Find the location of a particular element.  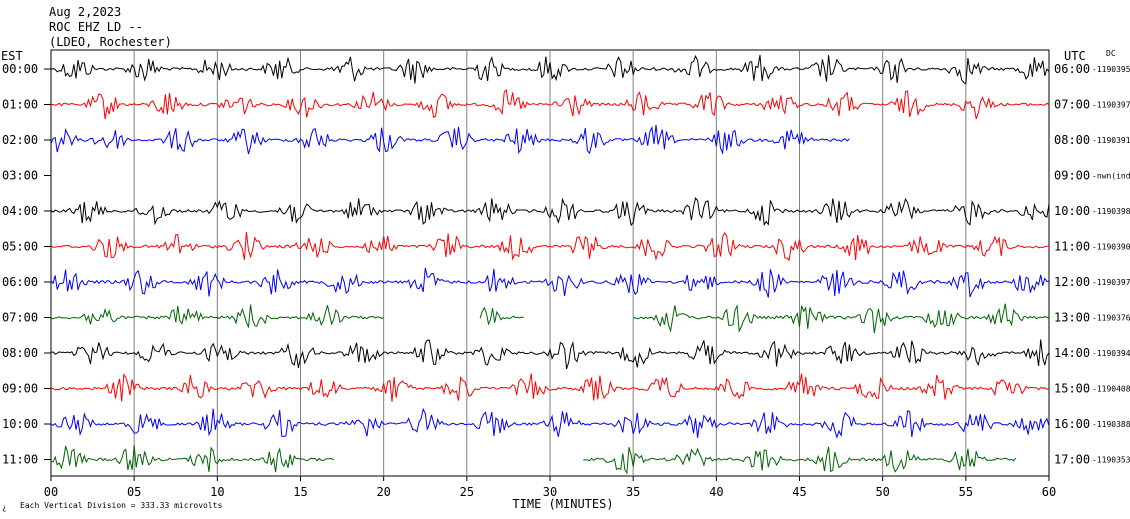

dc-offset-label: -1190394 is located at coordinates (1111, 353).